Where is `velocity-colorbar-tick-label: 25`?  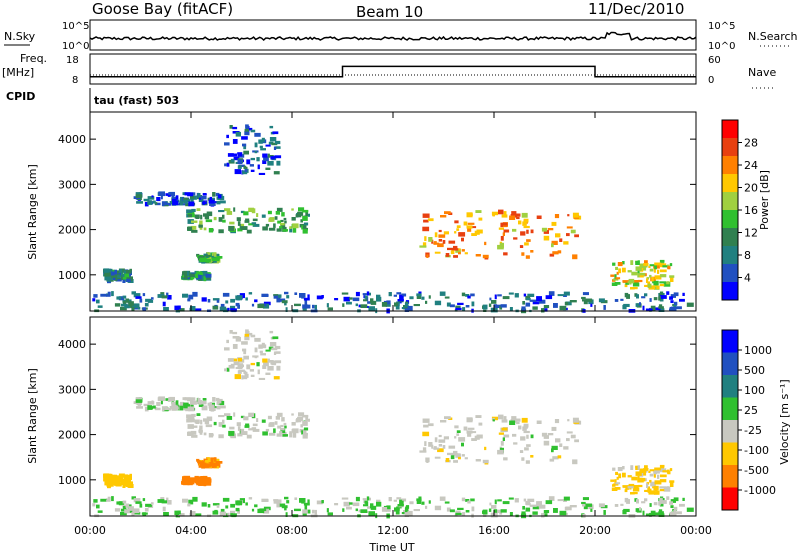 velocity-colorbar-tick-label: 25 is located at coordinates (751, 410).